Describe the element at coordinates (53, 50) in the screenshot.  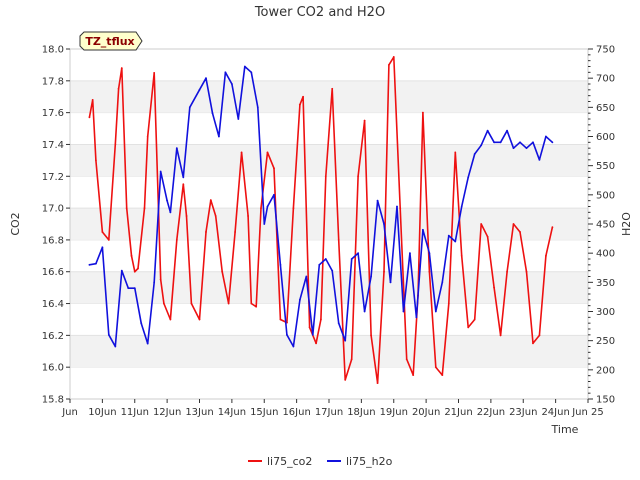
I see `y-left-tick-label: 18.0` at that location.